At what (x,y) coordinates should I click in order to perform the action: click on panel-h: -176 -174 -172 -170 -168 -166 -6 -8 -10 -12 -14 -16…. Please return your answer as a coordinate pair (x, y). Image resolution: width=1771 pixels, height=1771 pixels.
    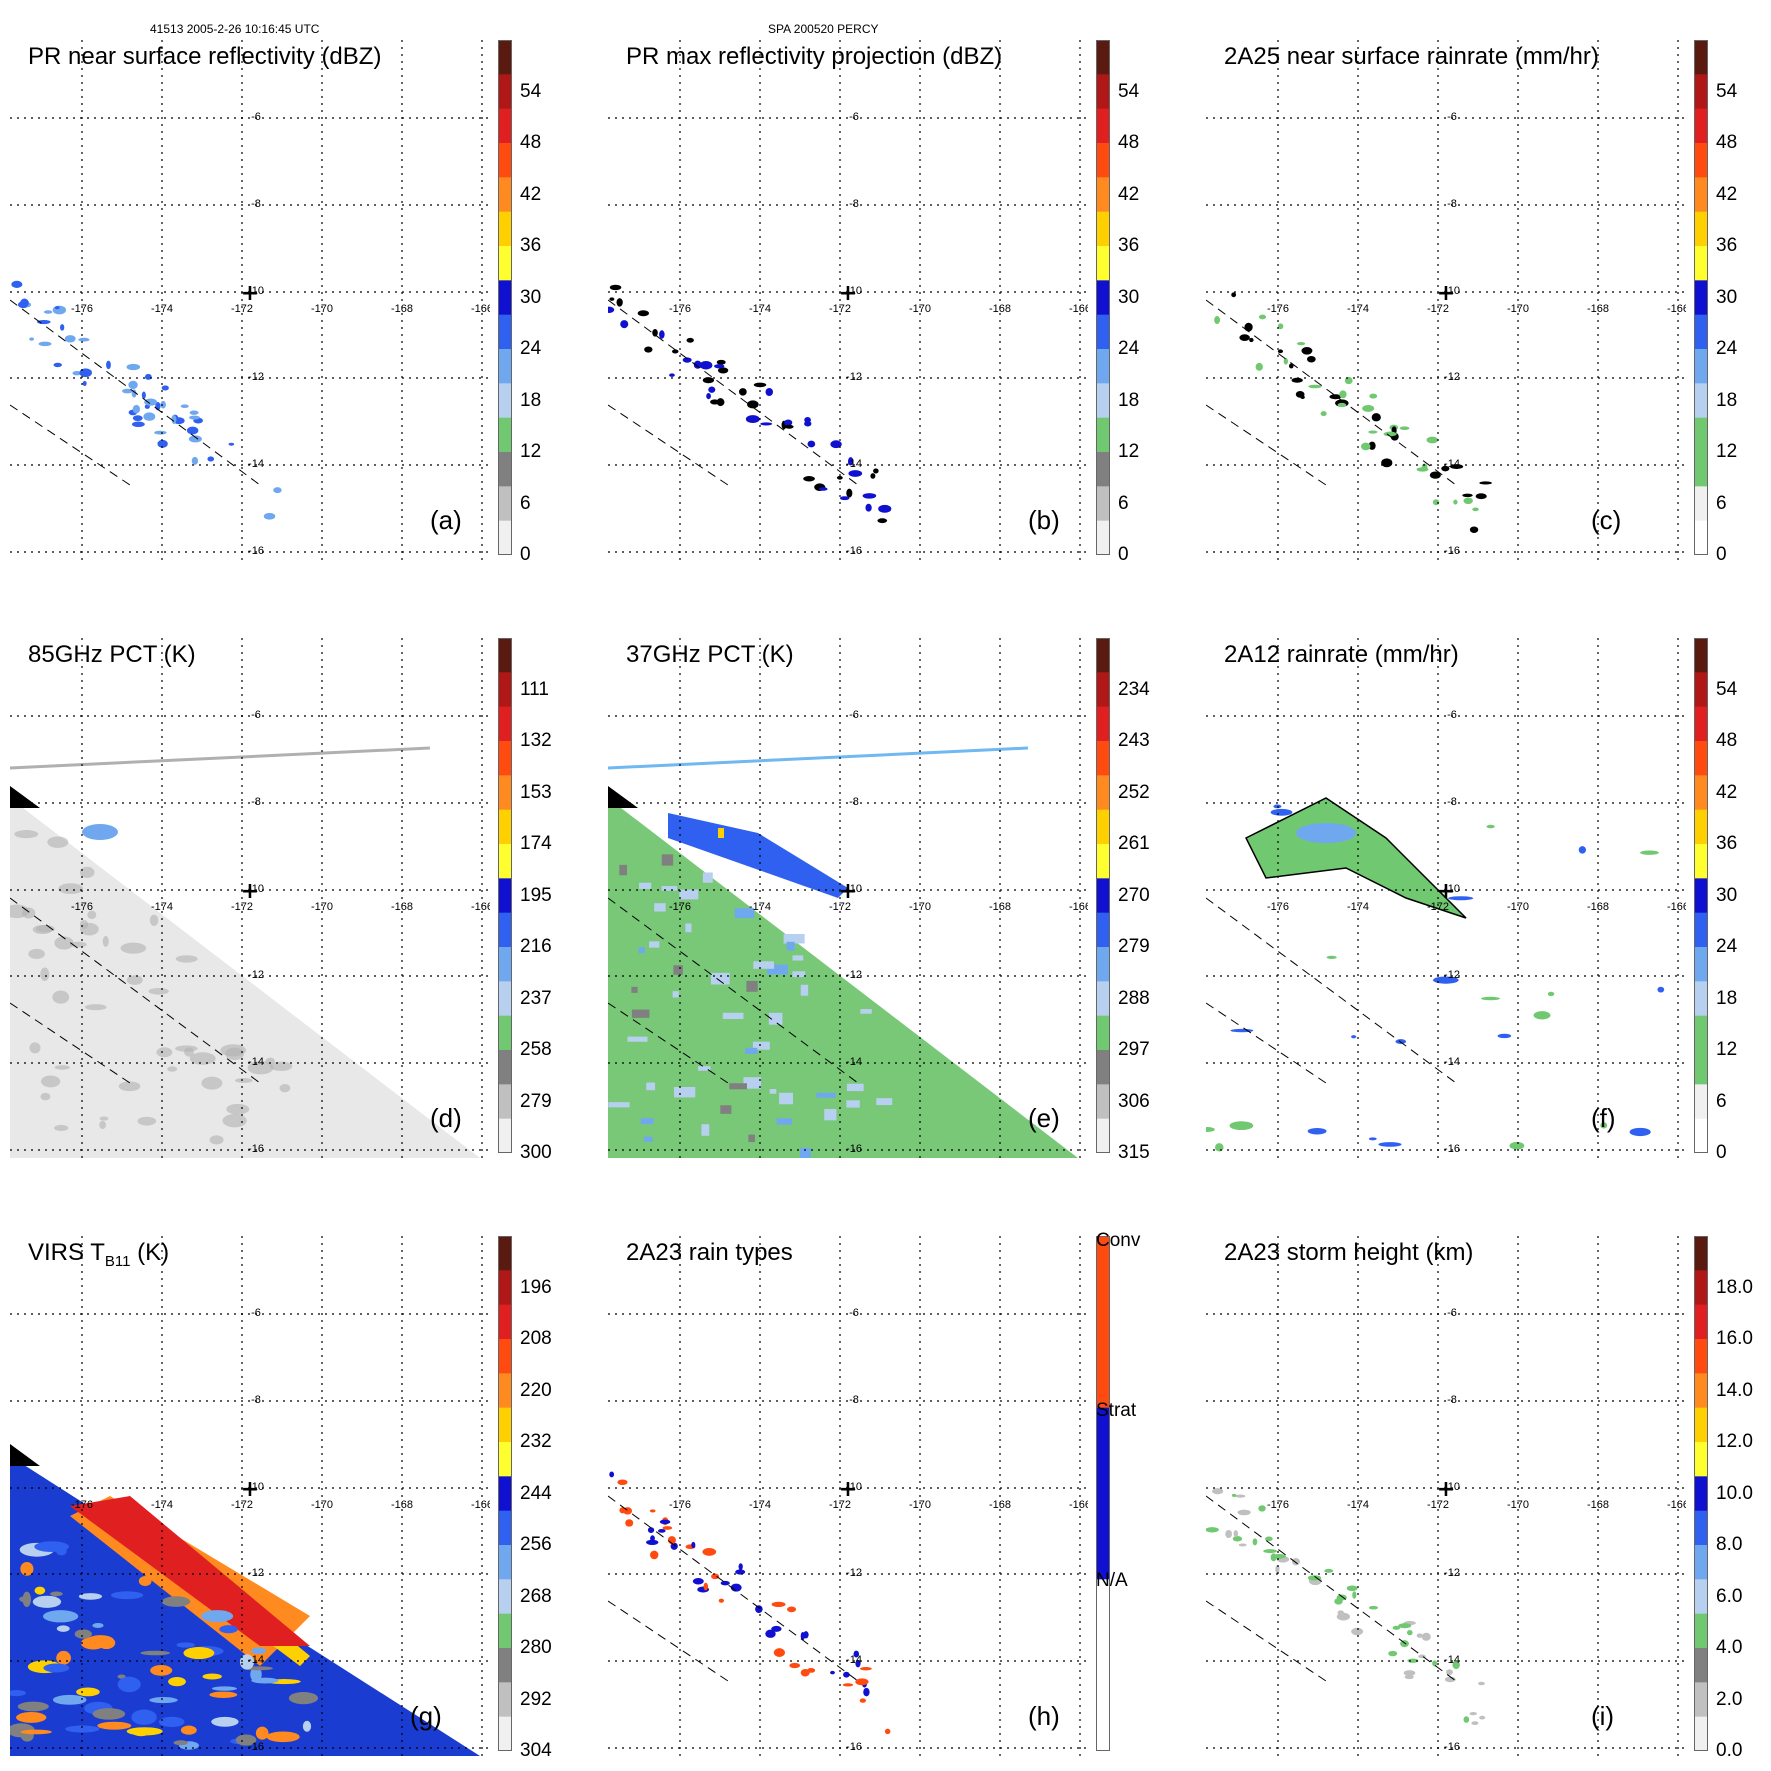
    Looking at the image, I should click on (888, 1476).